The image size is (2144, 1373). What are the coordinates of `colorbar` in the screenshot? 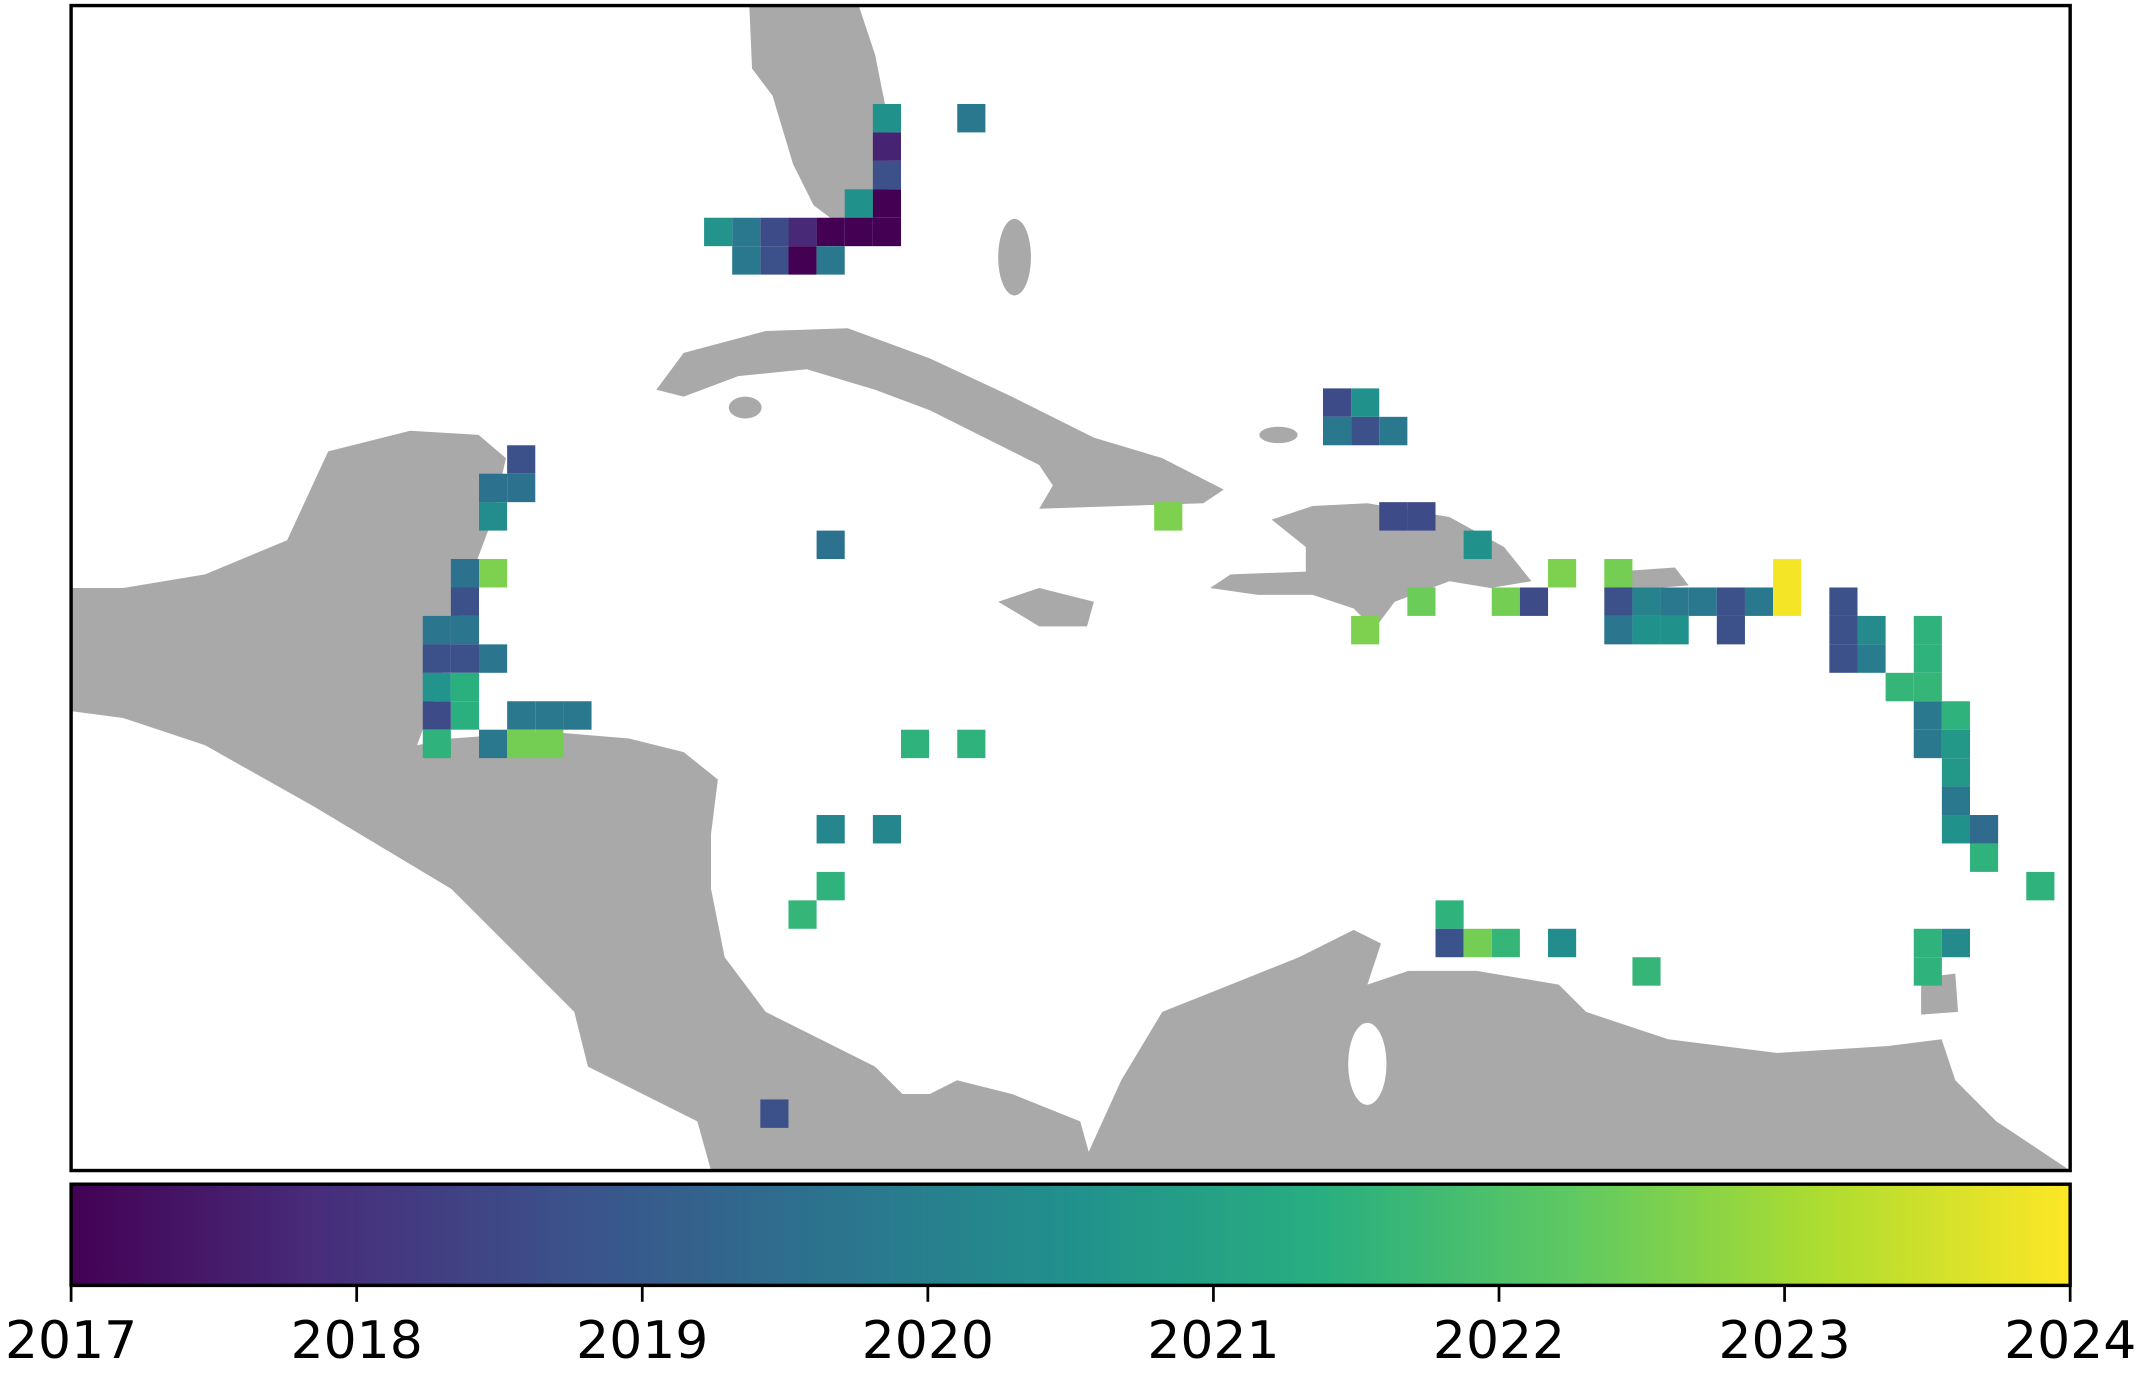 It's located at (1070, 1235).